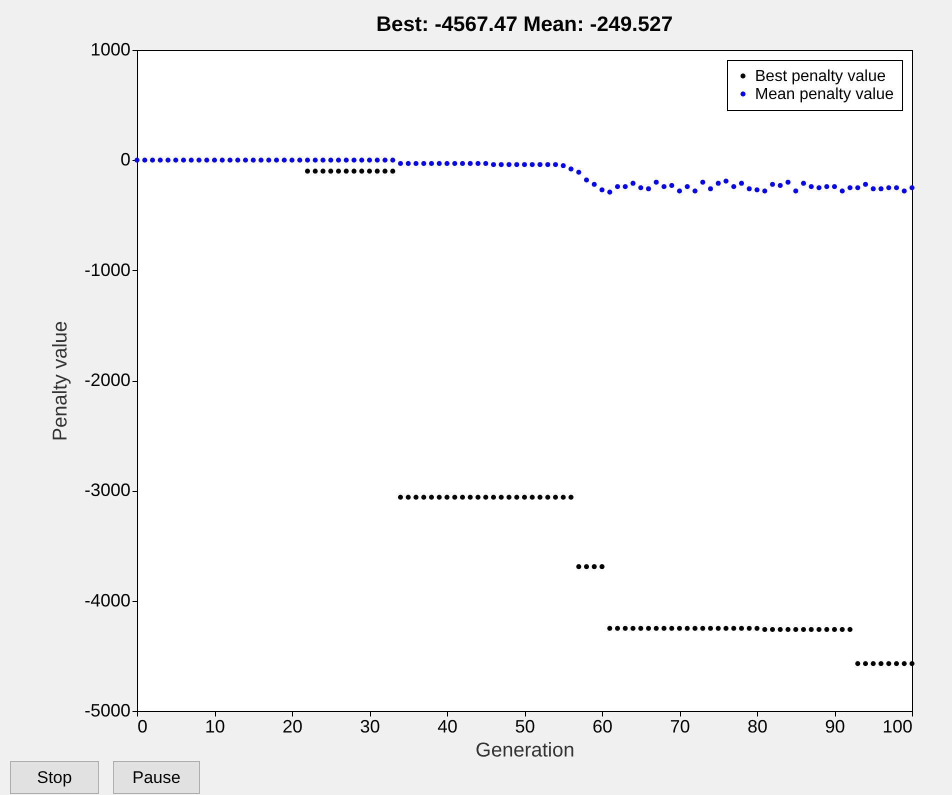 This screenshot has height=795, width=952. I want to click on x-tick-label: 80, so click(757, 726).